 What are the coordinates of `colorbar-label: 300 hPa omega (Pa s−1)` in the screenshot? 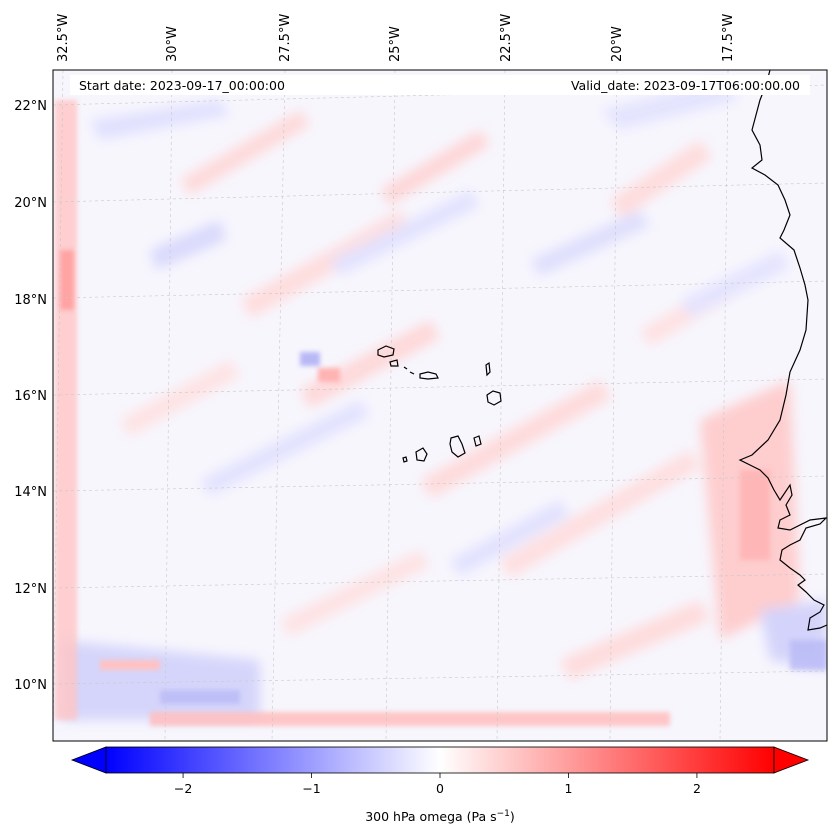 It's located at (440, 816).